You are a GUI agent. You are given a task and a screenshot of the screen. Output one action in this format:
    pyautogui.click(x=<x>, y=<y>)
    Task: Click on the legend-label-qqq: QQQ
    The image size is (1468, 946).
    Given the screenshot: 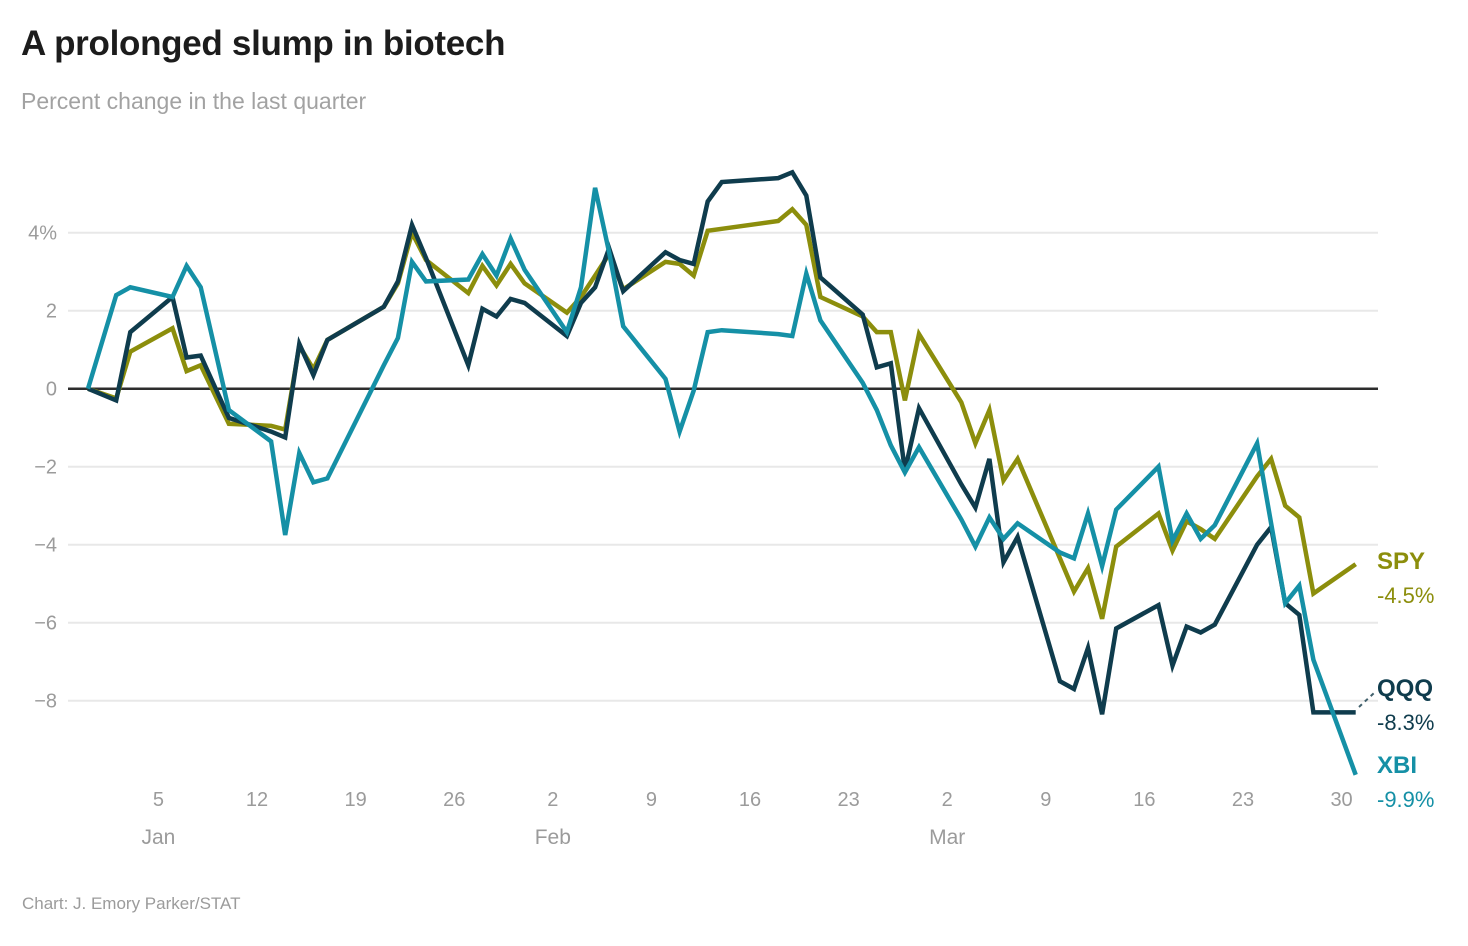 What is the action you would take?
    pyautogui.click(x=1405, y=688)
    